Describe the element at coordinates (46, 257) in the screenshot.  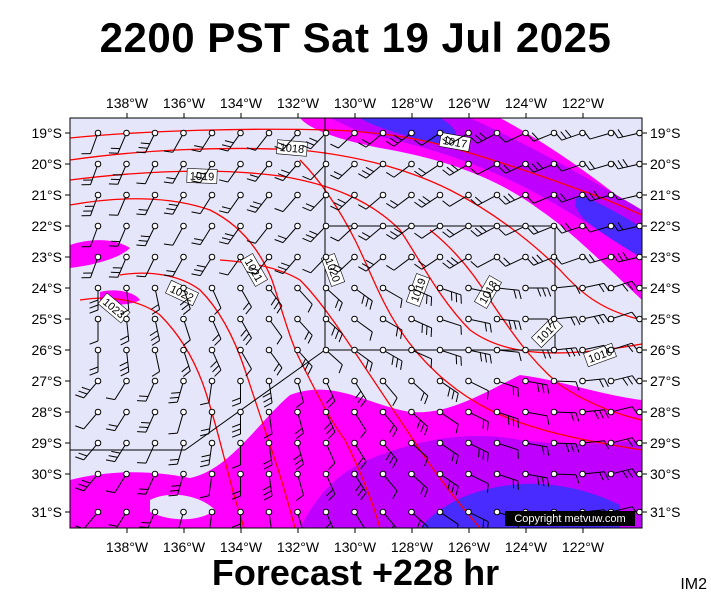
I see `lat-label-left: 23°S` at that location.